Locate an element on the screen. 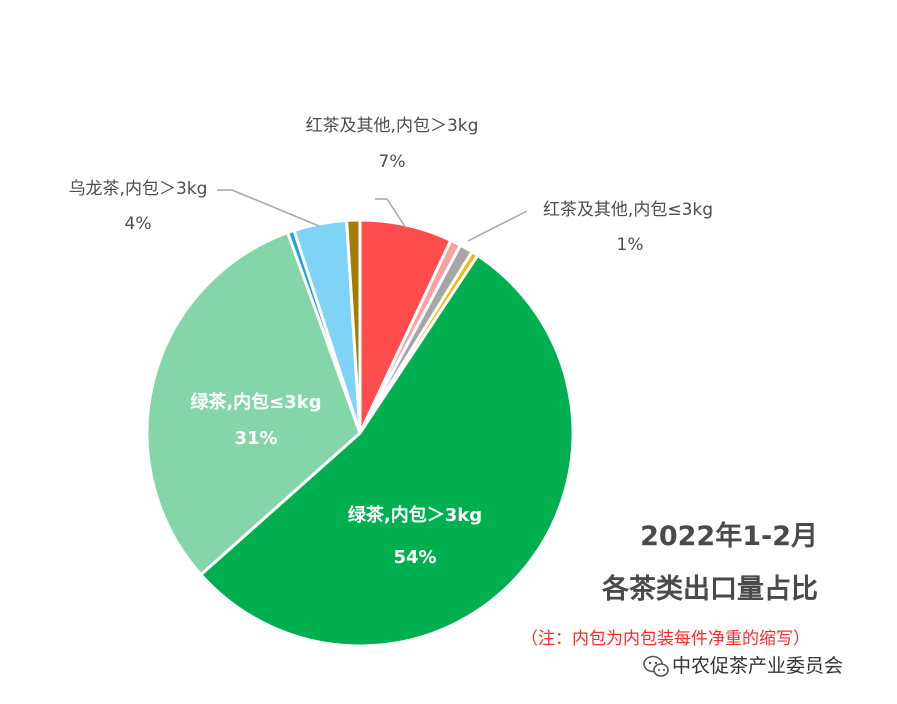 The image size is (897, 704). label-black-other-gt3-name: 红茶及其他,内包＞3kg is located at coordinates (392, 126).